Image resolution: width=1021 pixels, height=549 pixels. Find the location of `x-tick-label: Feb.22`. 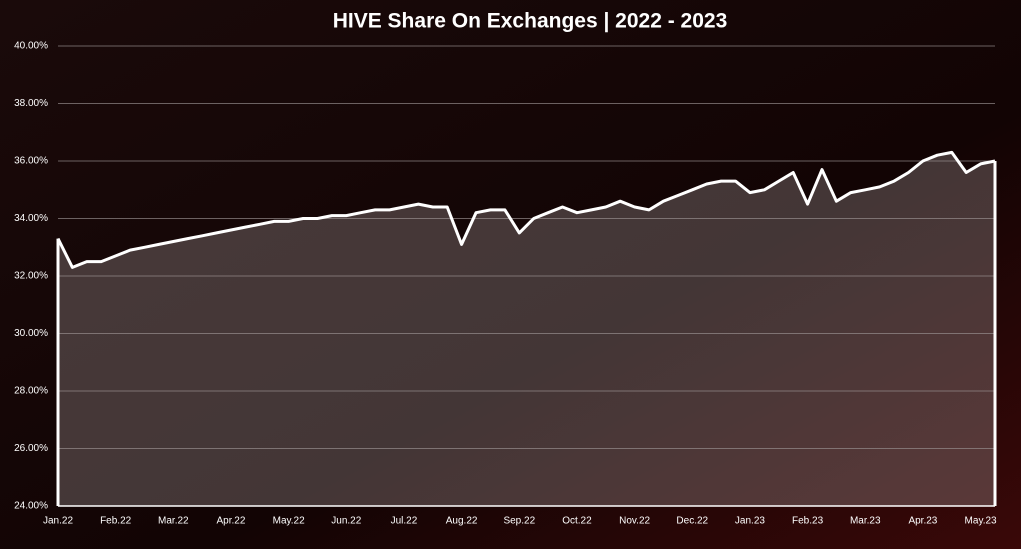

x-tick-label: Feb.22 is located at coordinates (116, 521).